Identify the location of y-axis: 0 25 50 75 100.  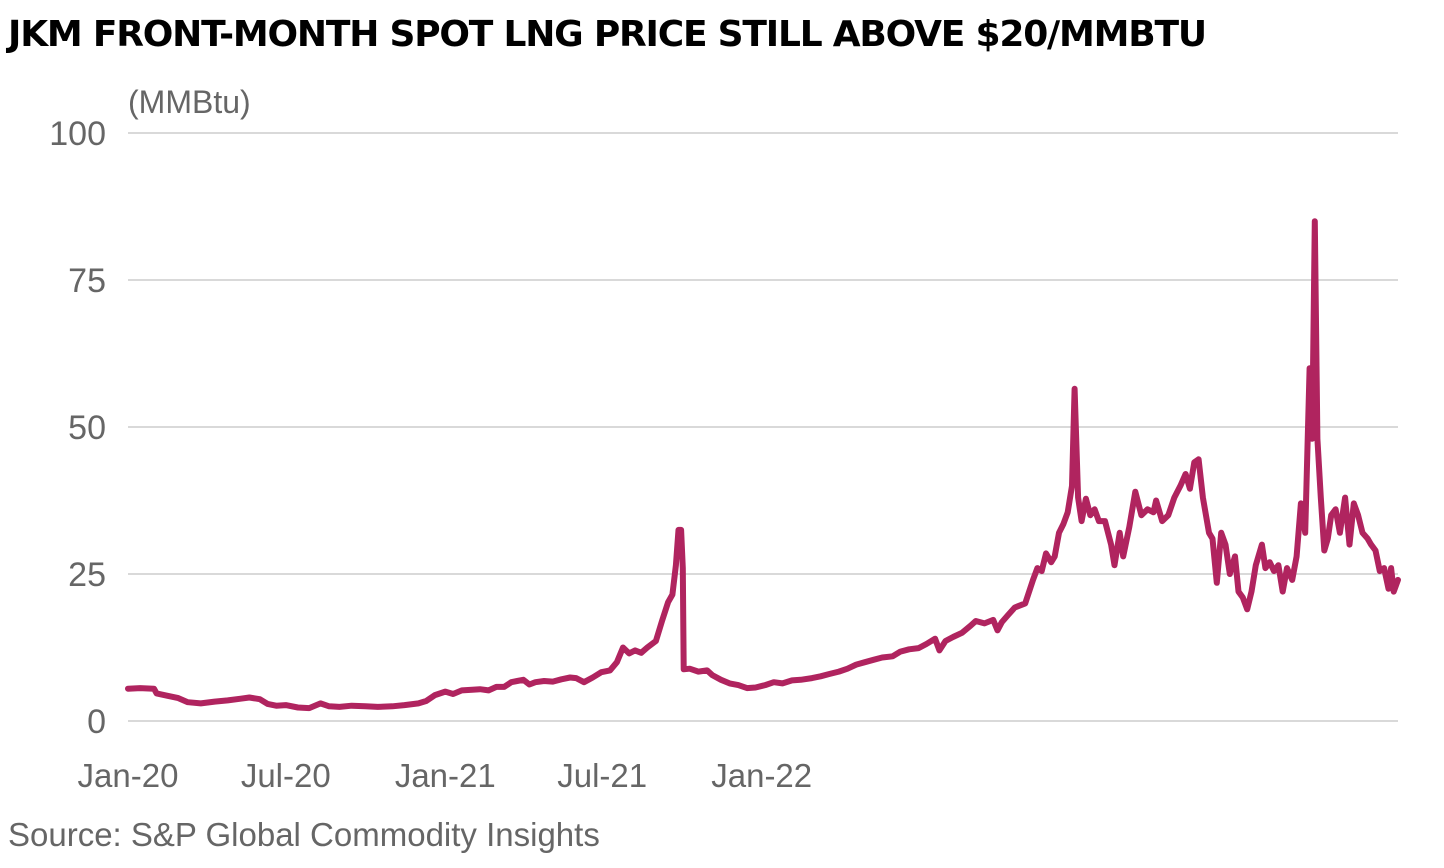
(77, 428).